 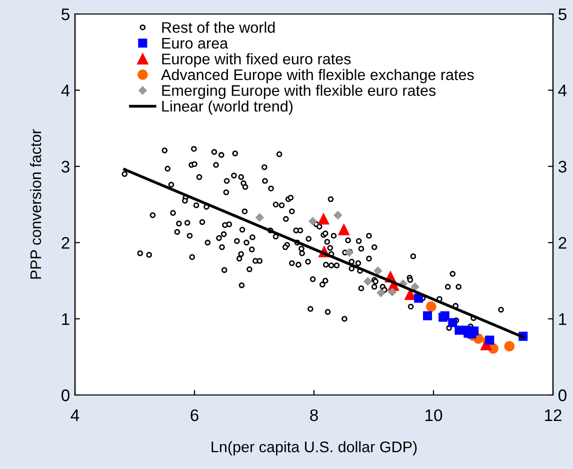 What do you see at coordinates (314, 448) in the screenshot?
I see `x-axis-title: Ln(per capita U.S. dollar GDP)` at bounding box center [314, 448].